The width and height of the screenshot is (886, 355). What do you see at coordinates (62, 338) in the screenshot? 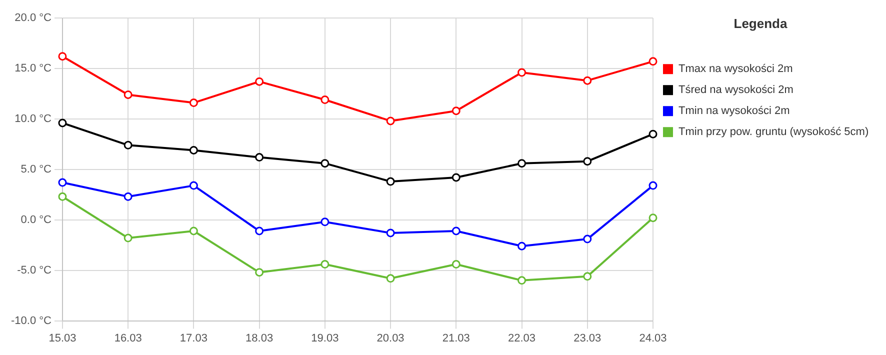
I see `x-tick-label: 15.03` at bounding box center [62, 338].